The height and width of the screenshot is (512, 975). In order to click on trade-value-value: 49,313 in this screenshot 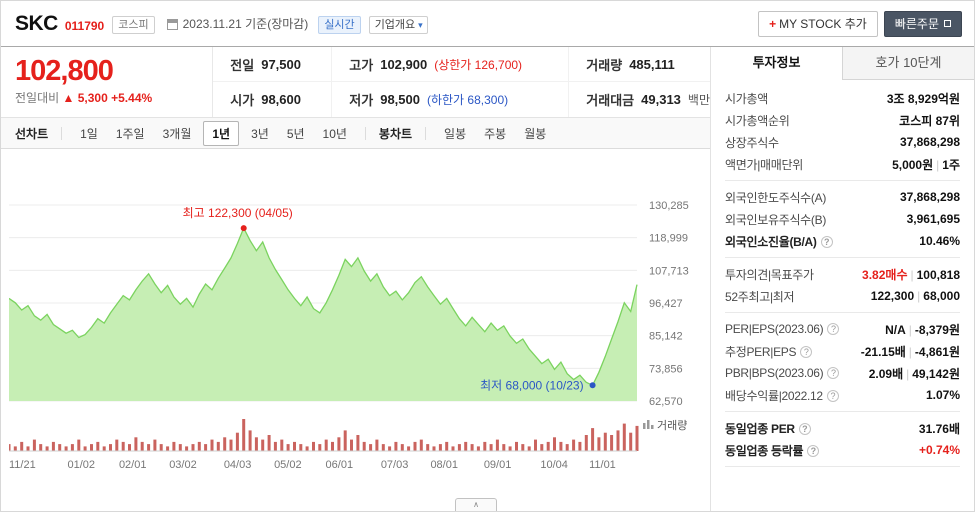, I will do `click(661, 99)`.